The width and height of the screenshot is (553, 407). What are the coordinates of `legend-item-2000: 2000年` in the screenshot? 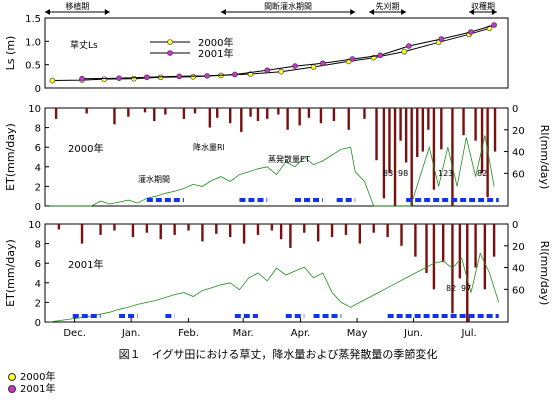 It's located at (31, 378).